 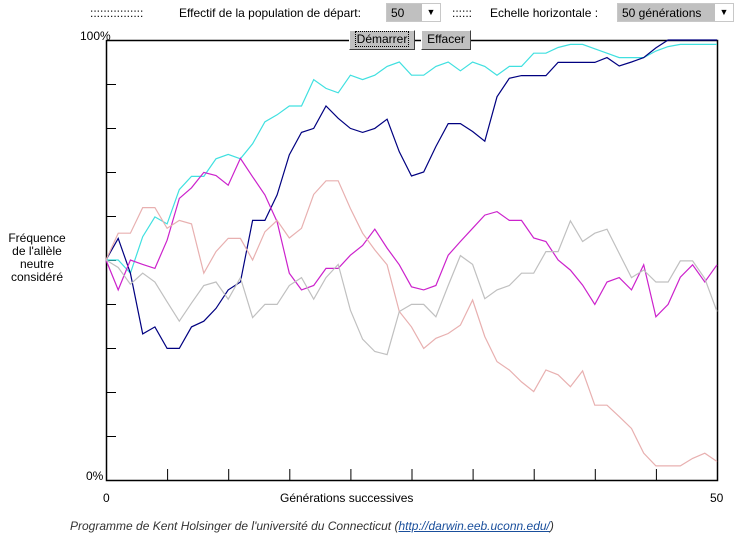 I want to click on start-button: Démarrer, so click(x=382, y=40).